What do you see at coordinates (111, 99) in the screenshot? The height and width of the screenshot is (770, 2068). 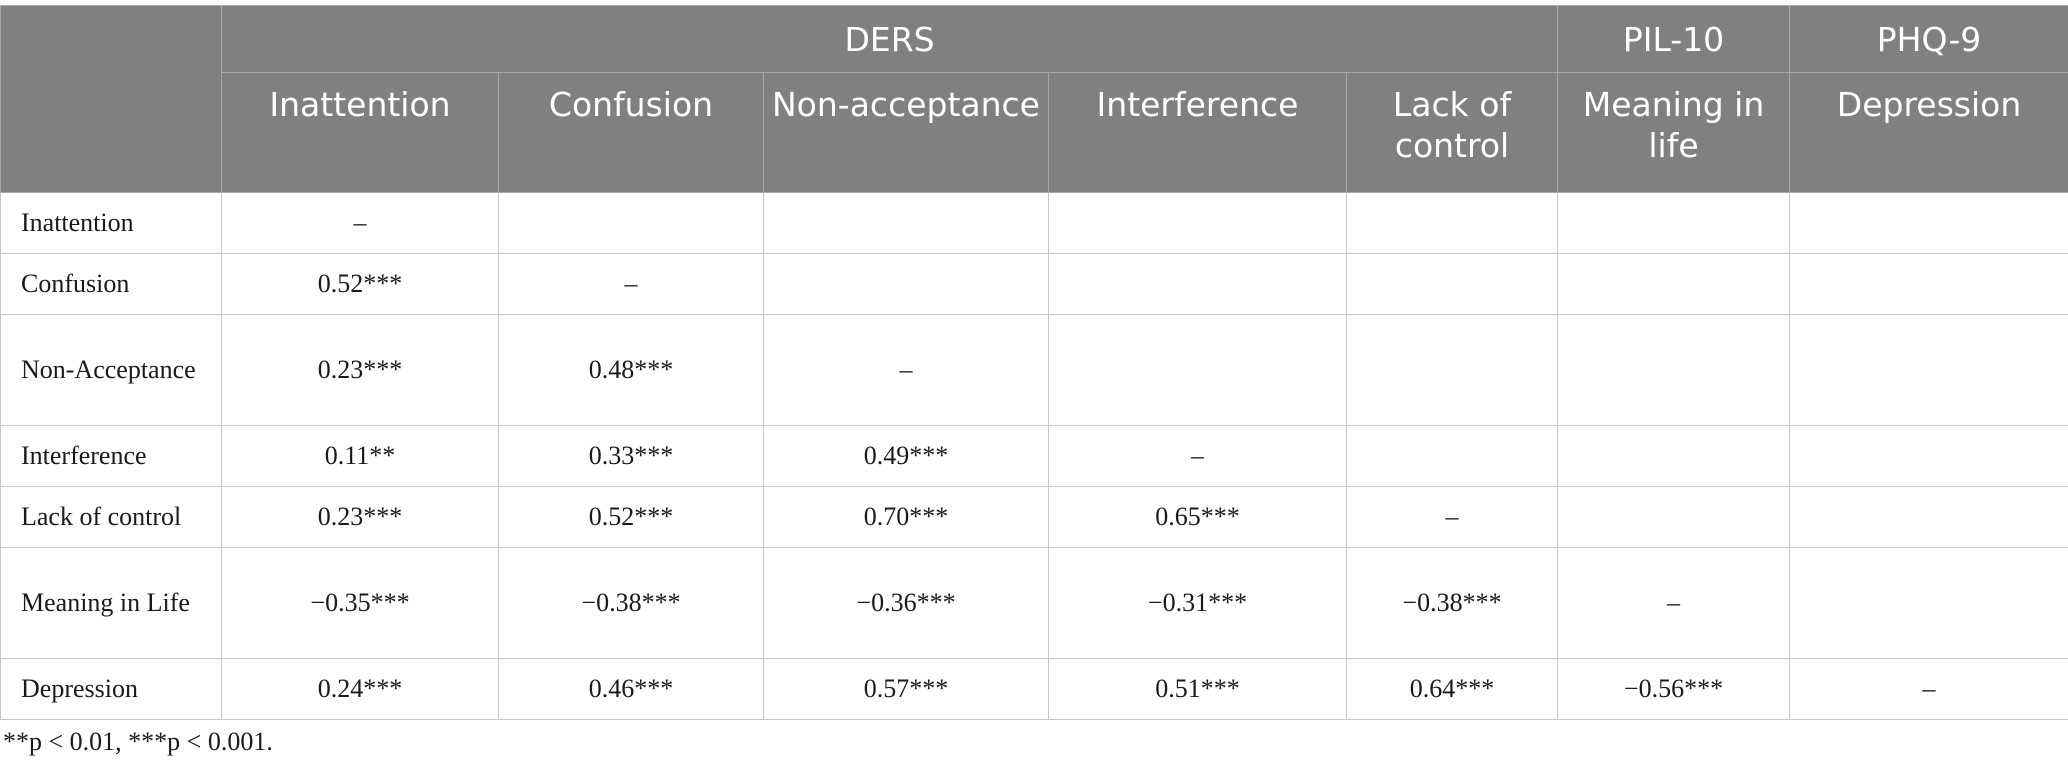 I see `corner-cell` at bounding box center [111, 99].